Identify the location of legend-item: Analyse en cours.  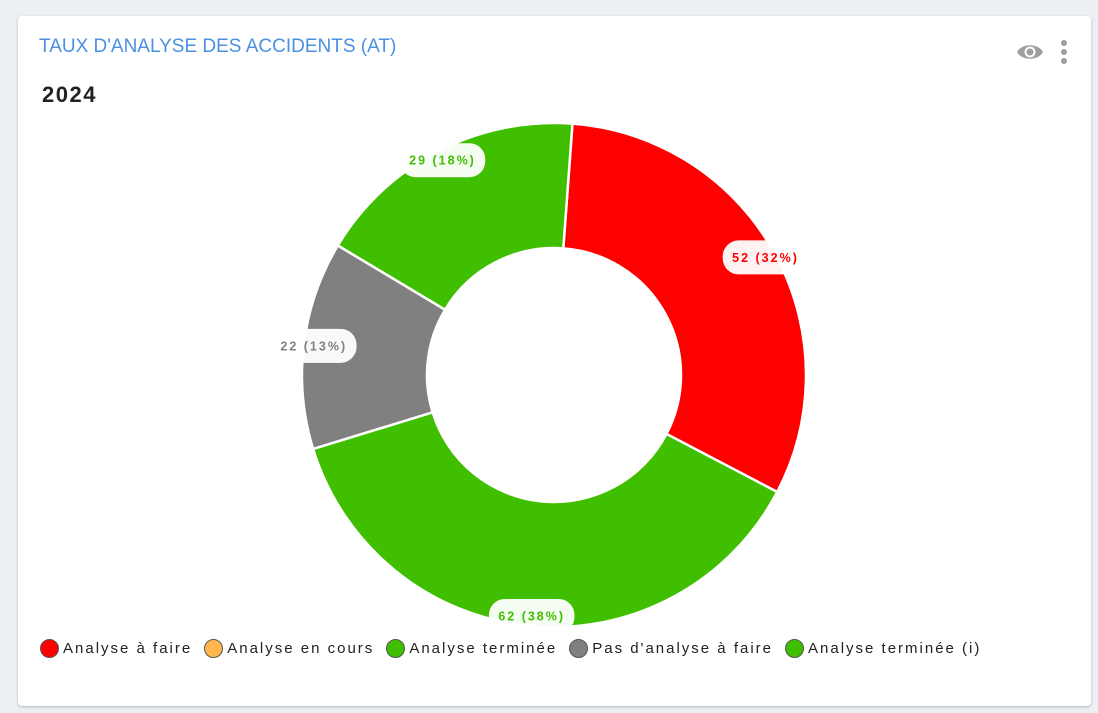
(289, 648).